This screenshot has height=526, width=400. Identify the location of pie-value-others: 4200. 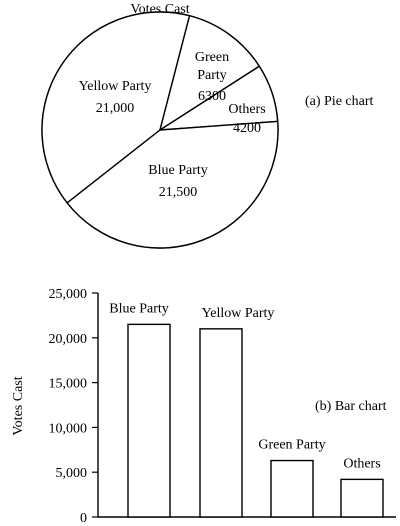
(247, 128).